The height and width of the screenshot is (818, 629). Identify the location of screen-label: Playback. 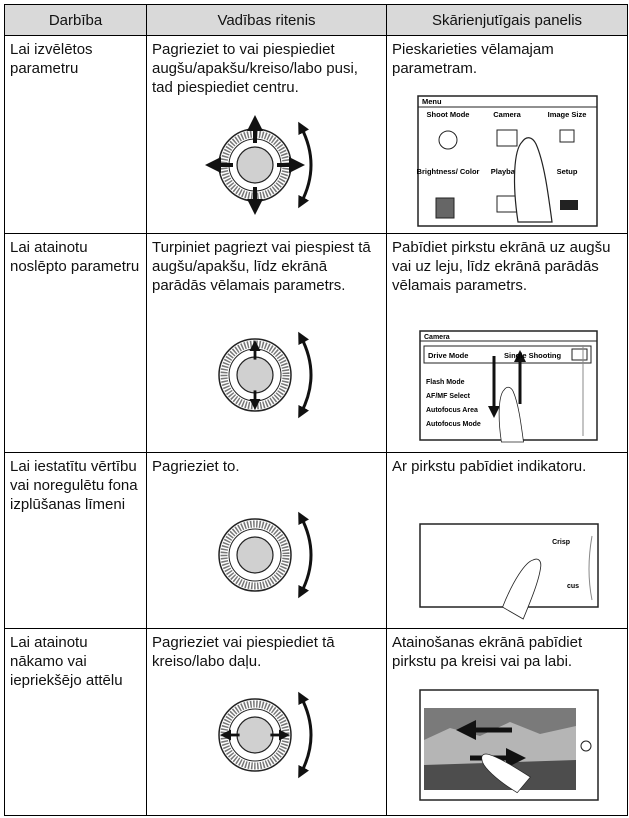
(507, 171).